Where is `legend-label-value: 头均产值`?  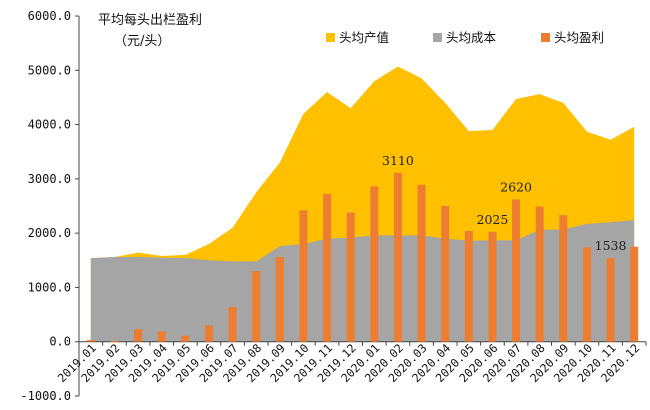 legend-label-value: 头均产值 is located at coordinates (364, 37).